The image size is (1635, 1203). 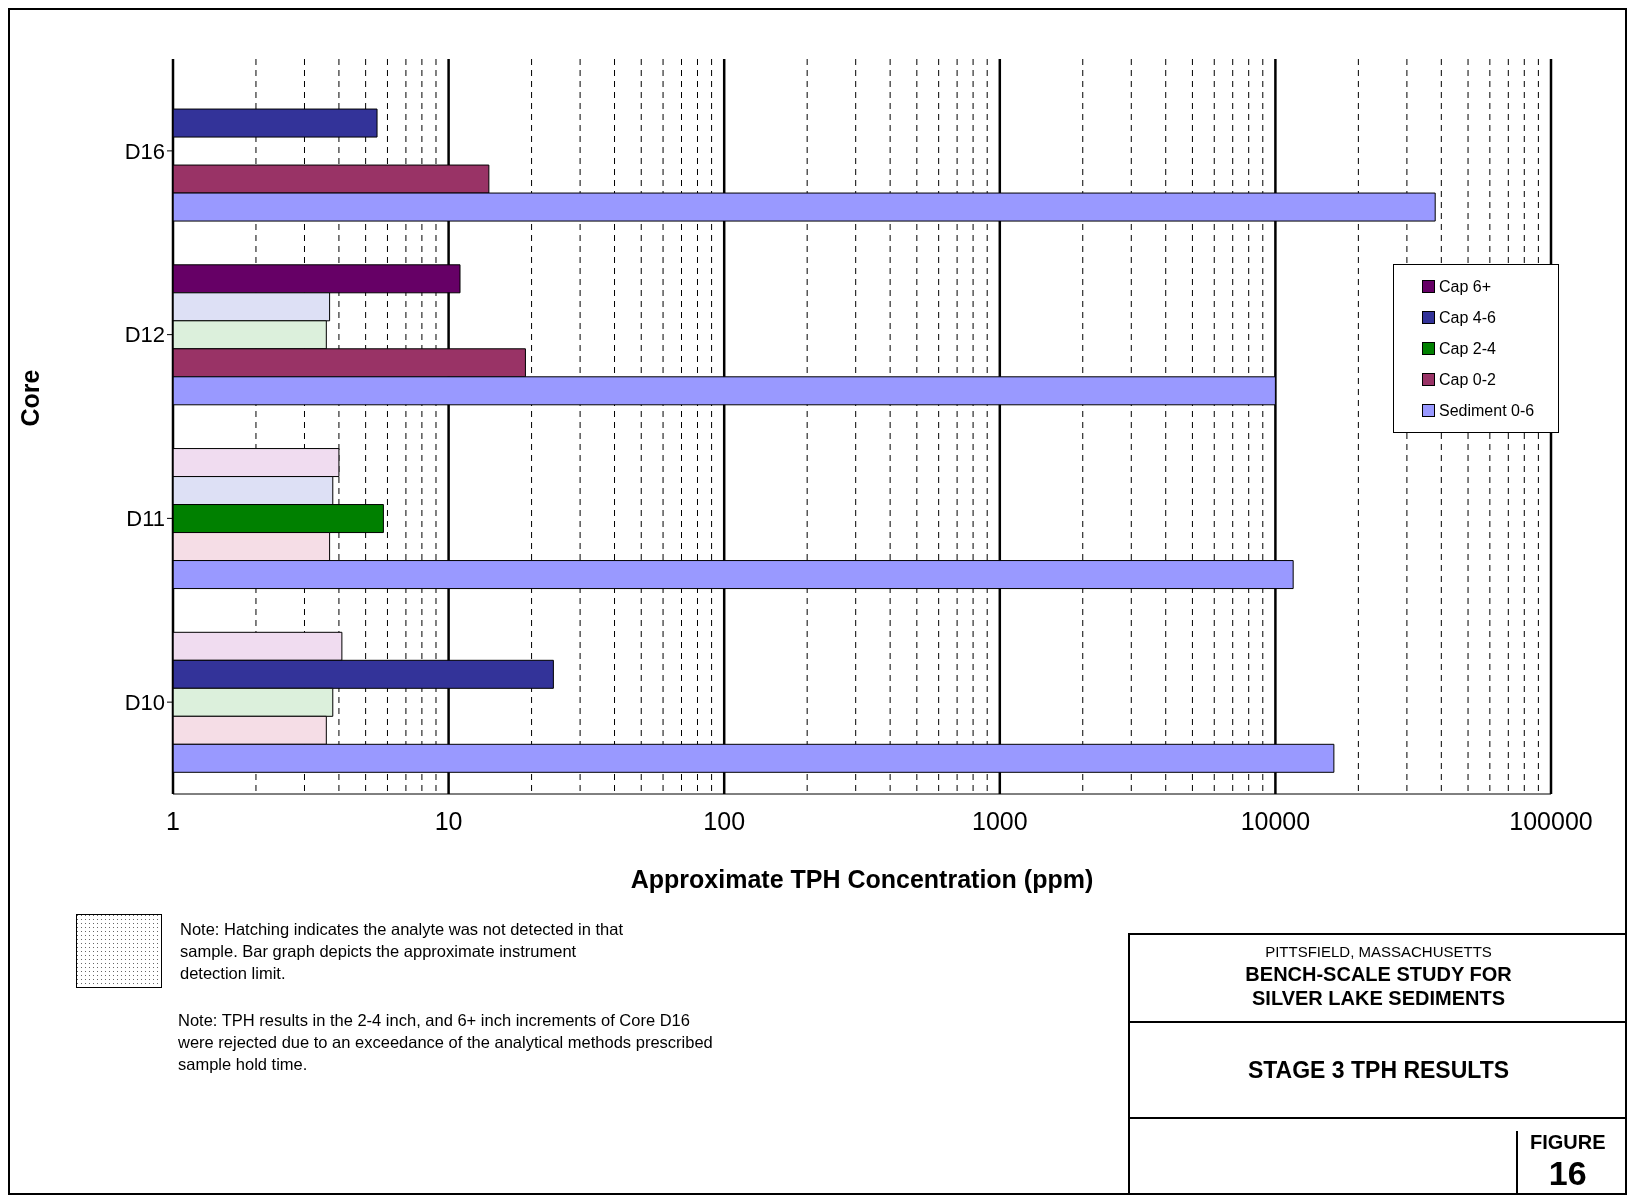 What do you see at coordinates (446, 1042) in the screenshot?
I see `text: Note: TPH results in the 2-4 inch, and 6+ inch increments of Core D16 were rejected due to an exceedance of the analytical methods prescribed sample hold time.` at bounding box center [446, 1042].